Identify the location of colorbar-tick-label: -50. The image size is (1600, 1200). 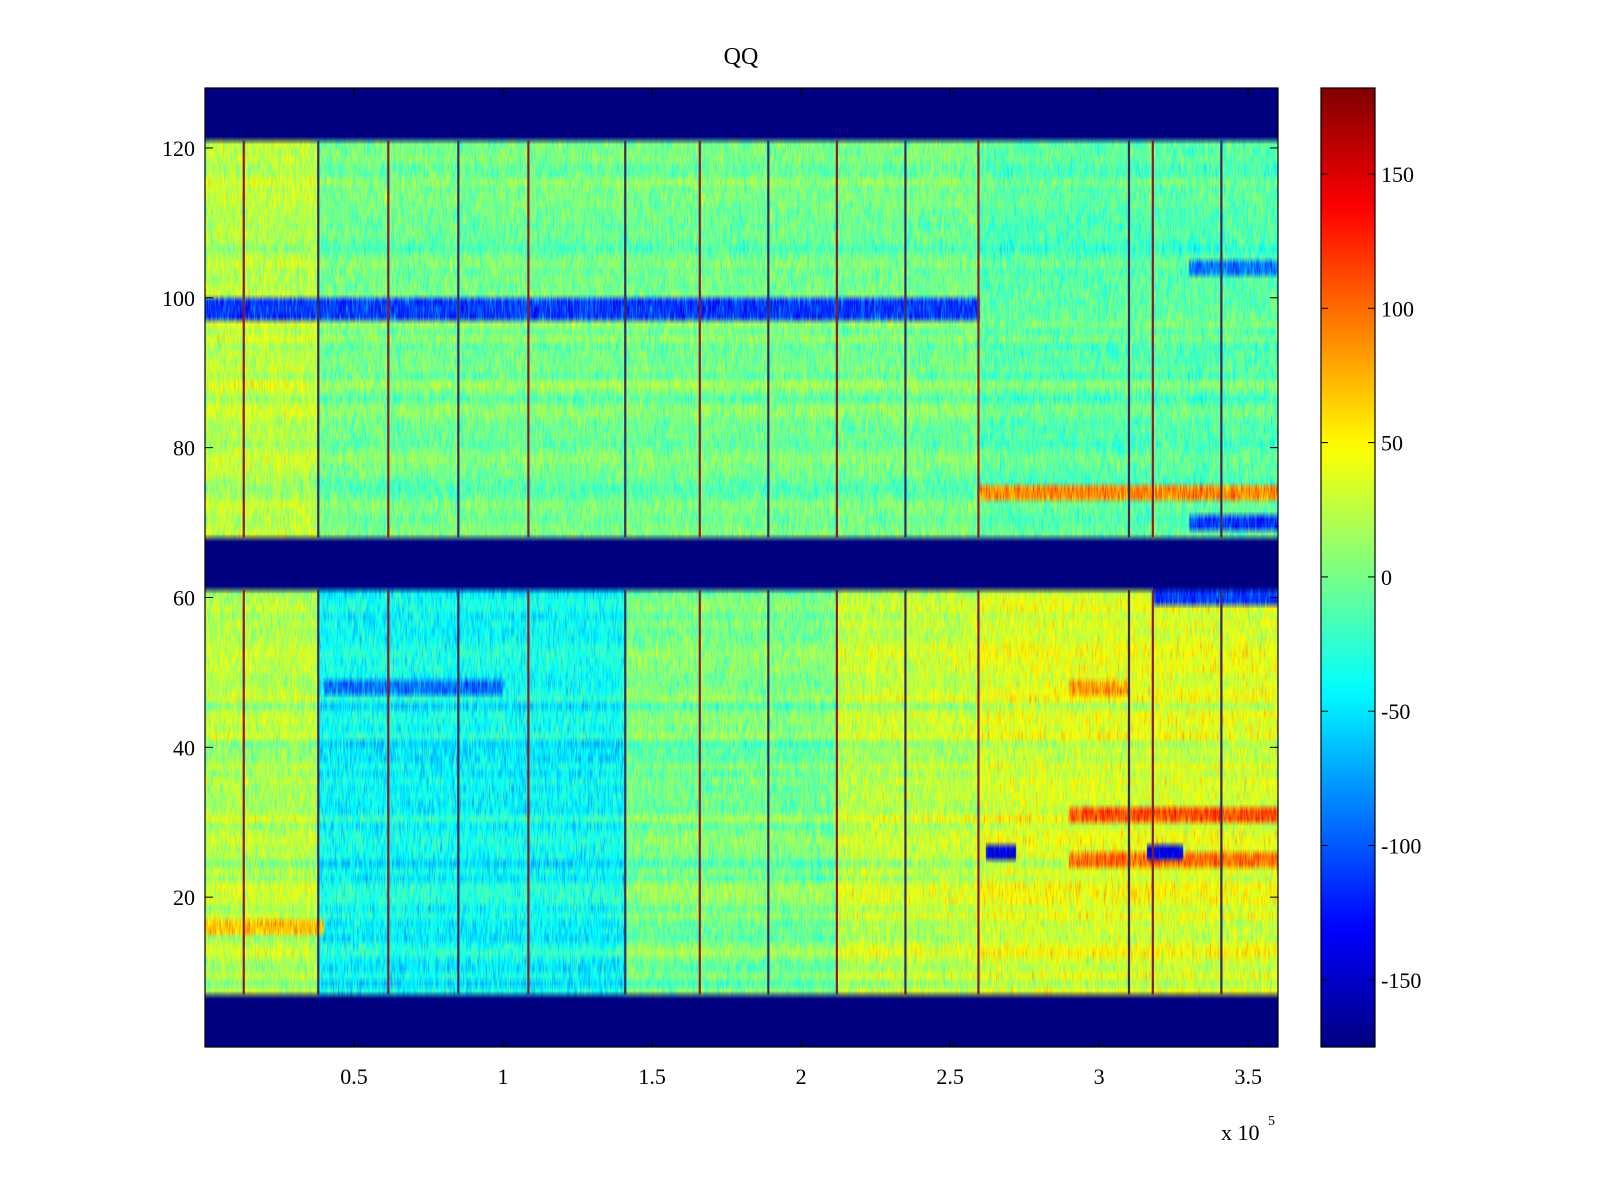
(1395, 711).